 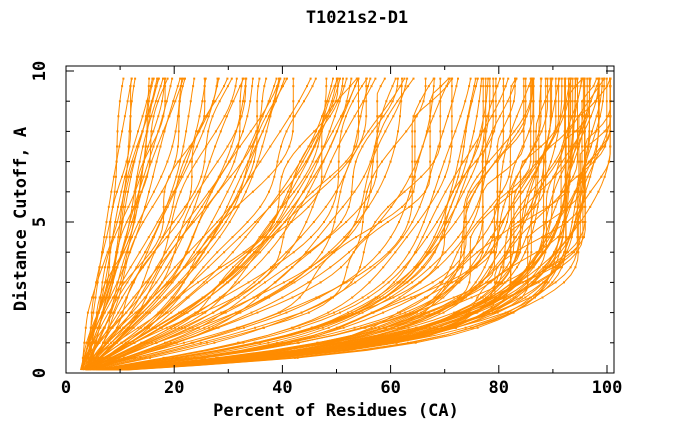 What do you see at coordinates (174, 388) in the screenshot?
I see `x-tick-label: 20` at bounding box center [174, 388].